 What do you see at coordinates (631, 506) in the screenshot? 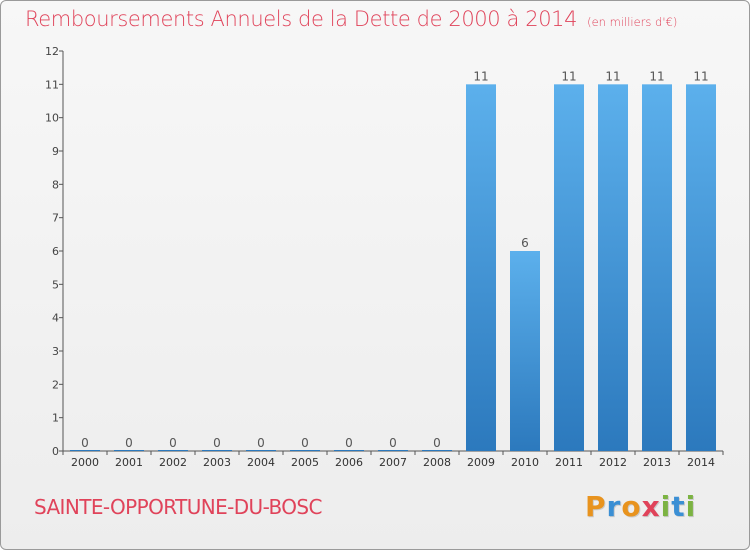
I see `logo-letter: o` at bounding box center [631, 506].